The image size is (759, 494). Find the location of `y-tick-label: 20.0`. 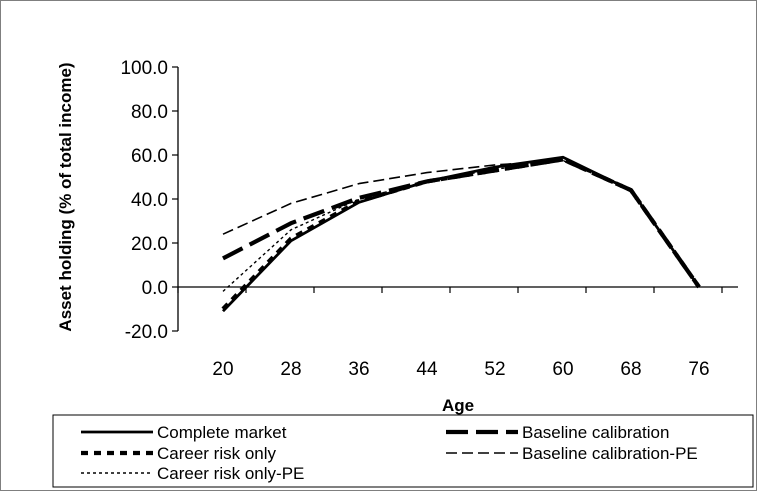

y-tick-label: 20.0 is located at coordinates (149, 244).